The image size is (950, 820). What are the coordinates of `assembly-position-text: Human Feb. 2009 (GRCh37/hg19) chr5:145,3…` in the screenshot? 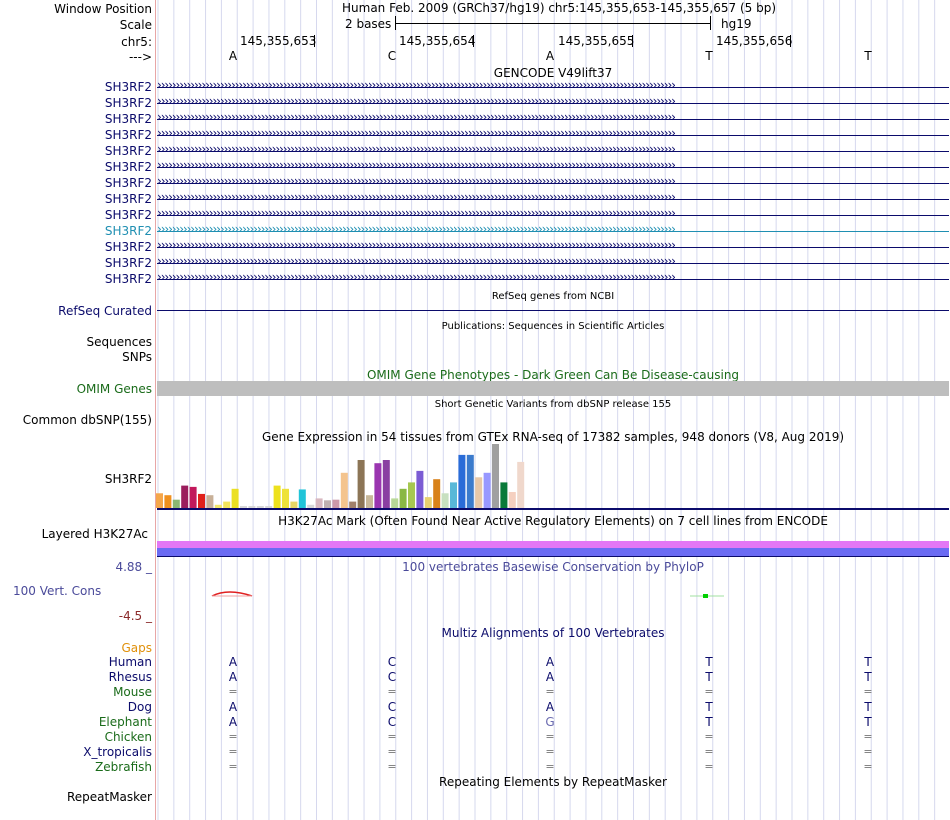 It's located at (559, 8).